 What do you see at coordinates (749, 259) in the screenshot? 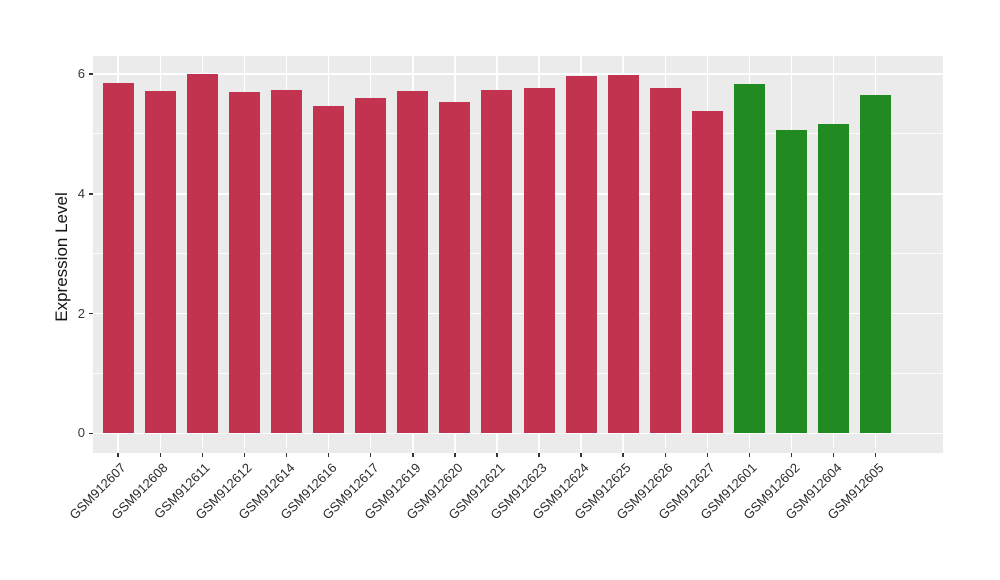
I see `bar-GSM912601` at bounding box center [749, 259].